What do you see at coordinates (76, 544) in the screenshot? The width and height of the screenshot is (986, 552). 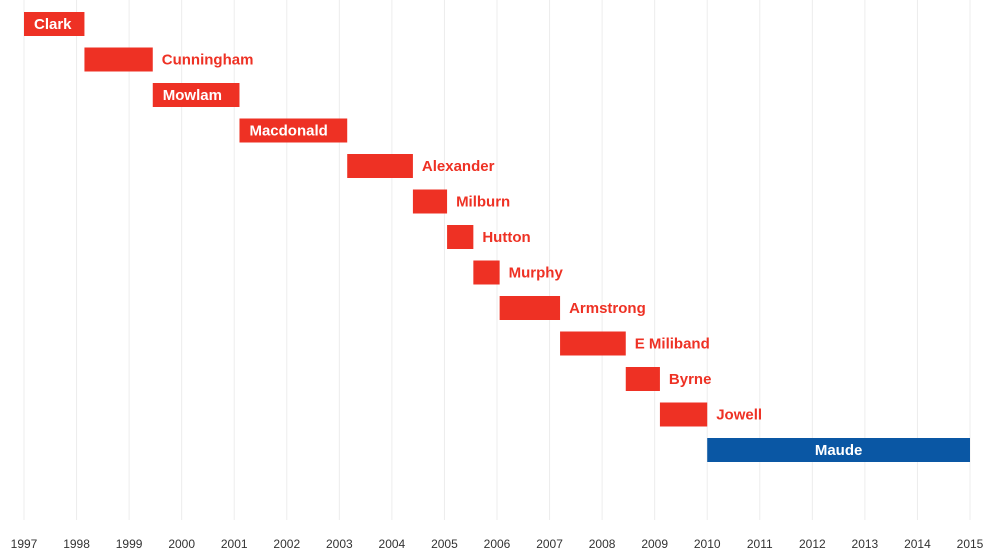 I see `x-tick-label: 1998` at bounding box center [76, 544].